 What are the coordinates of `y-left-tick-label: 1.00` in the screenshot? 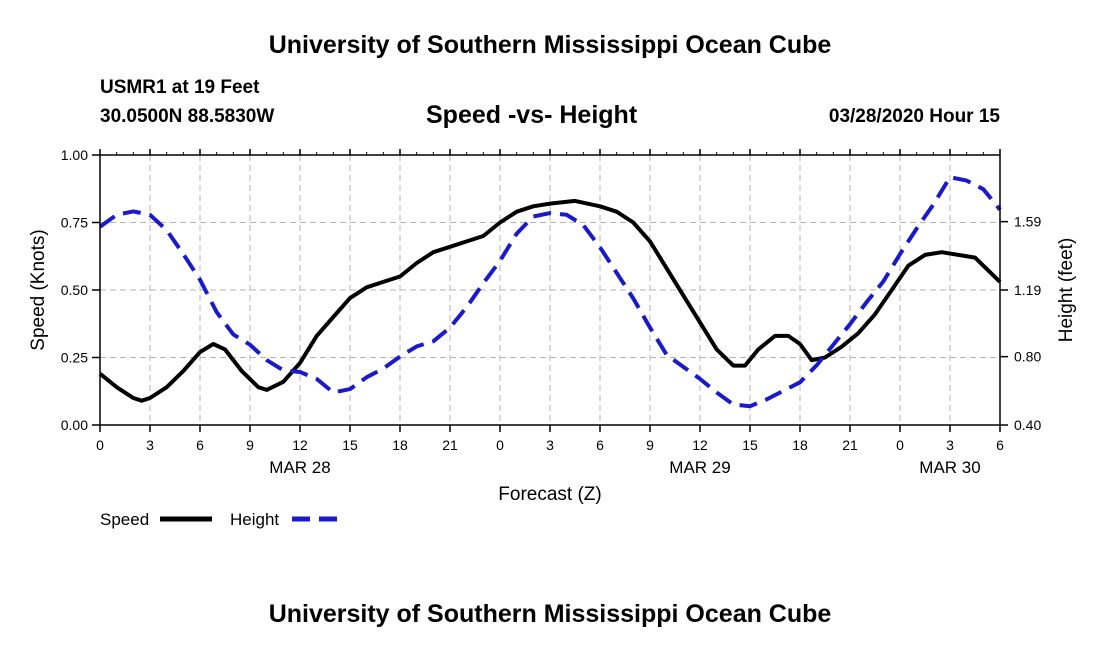 It's located at (74, 155).